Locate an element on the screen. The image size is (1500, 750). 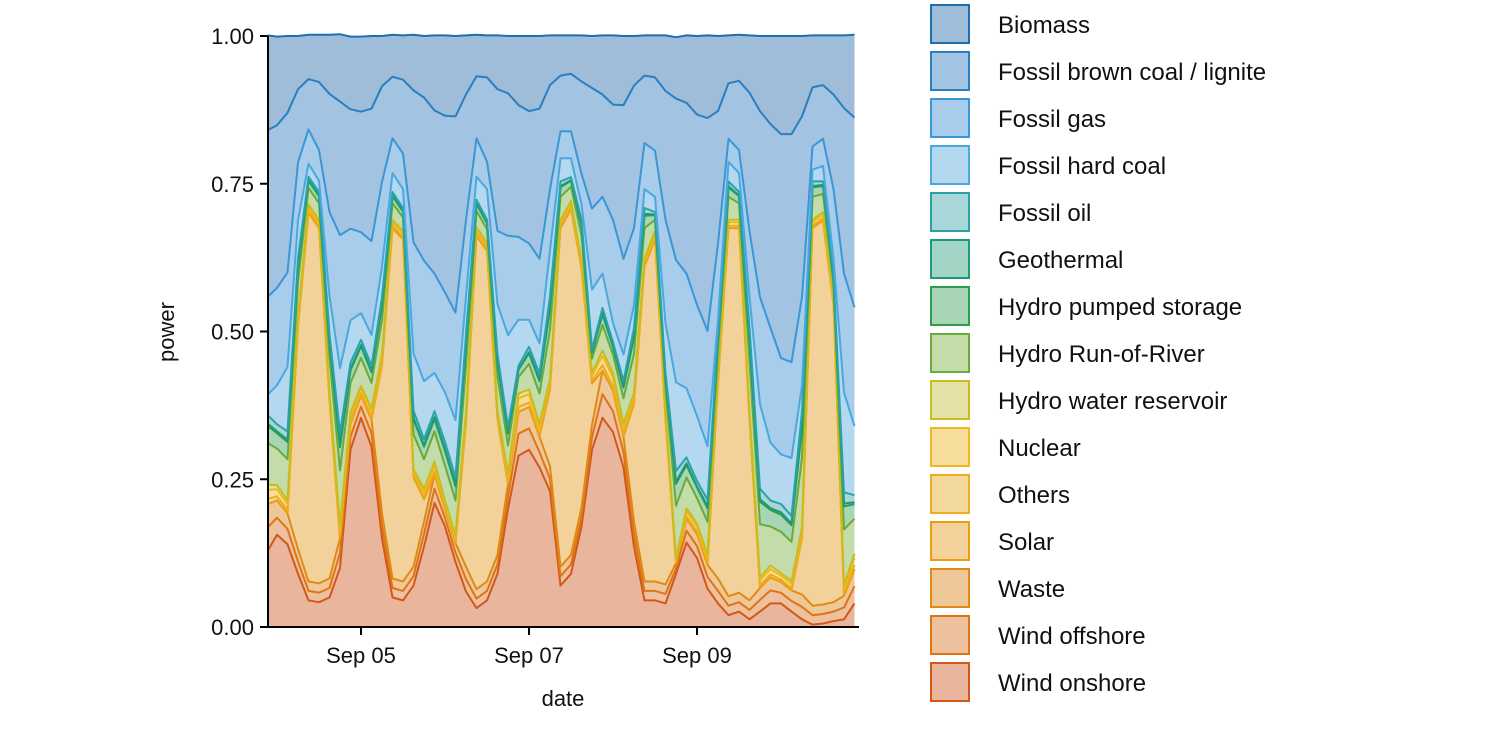
legend-label: Wind onshore is located at coordinates (1072, 683).